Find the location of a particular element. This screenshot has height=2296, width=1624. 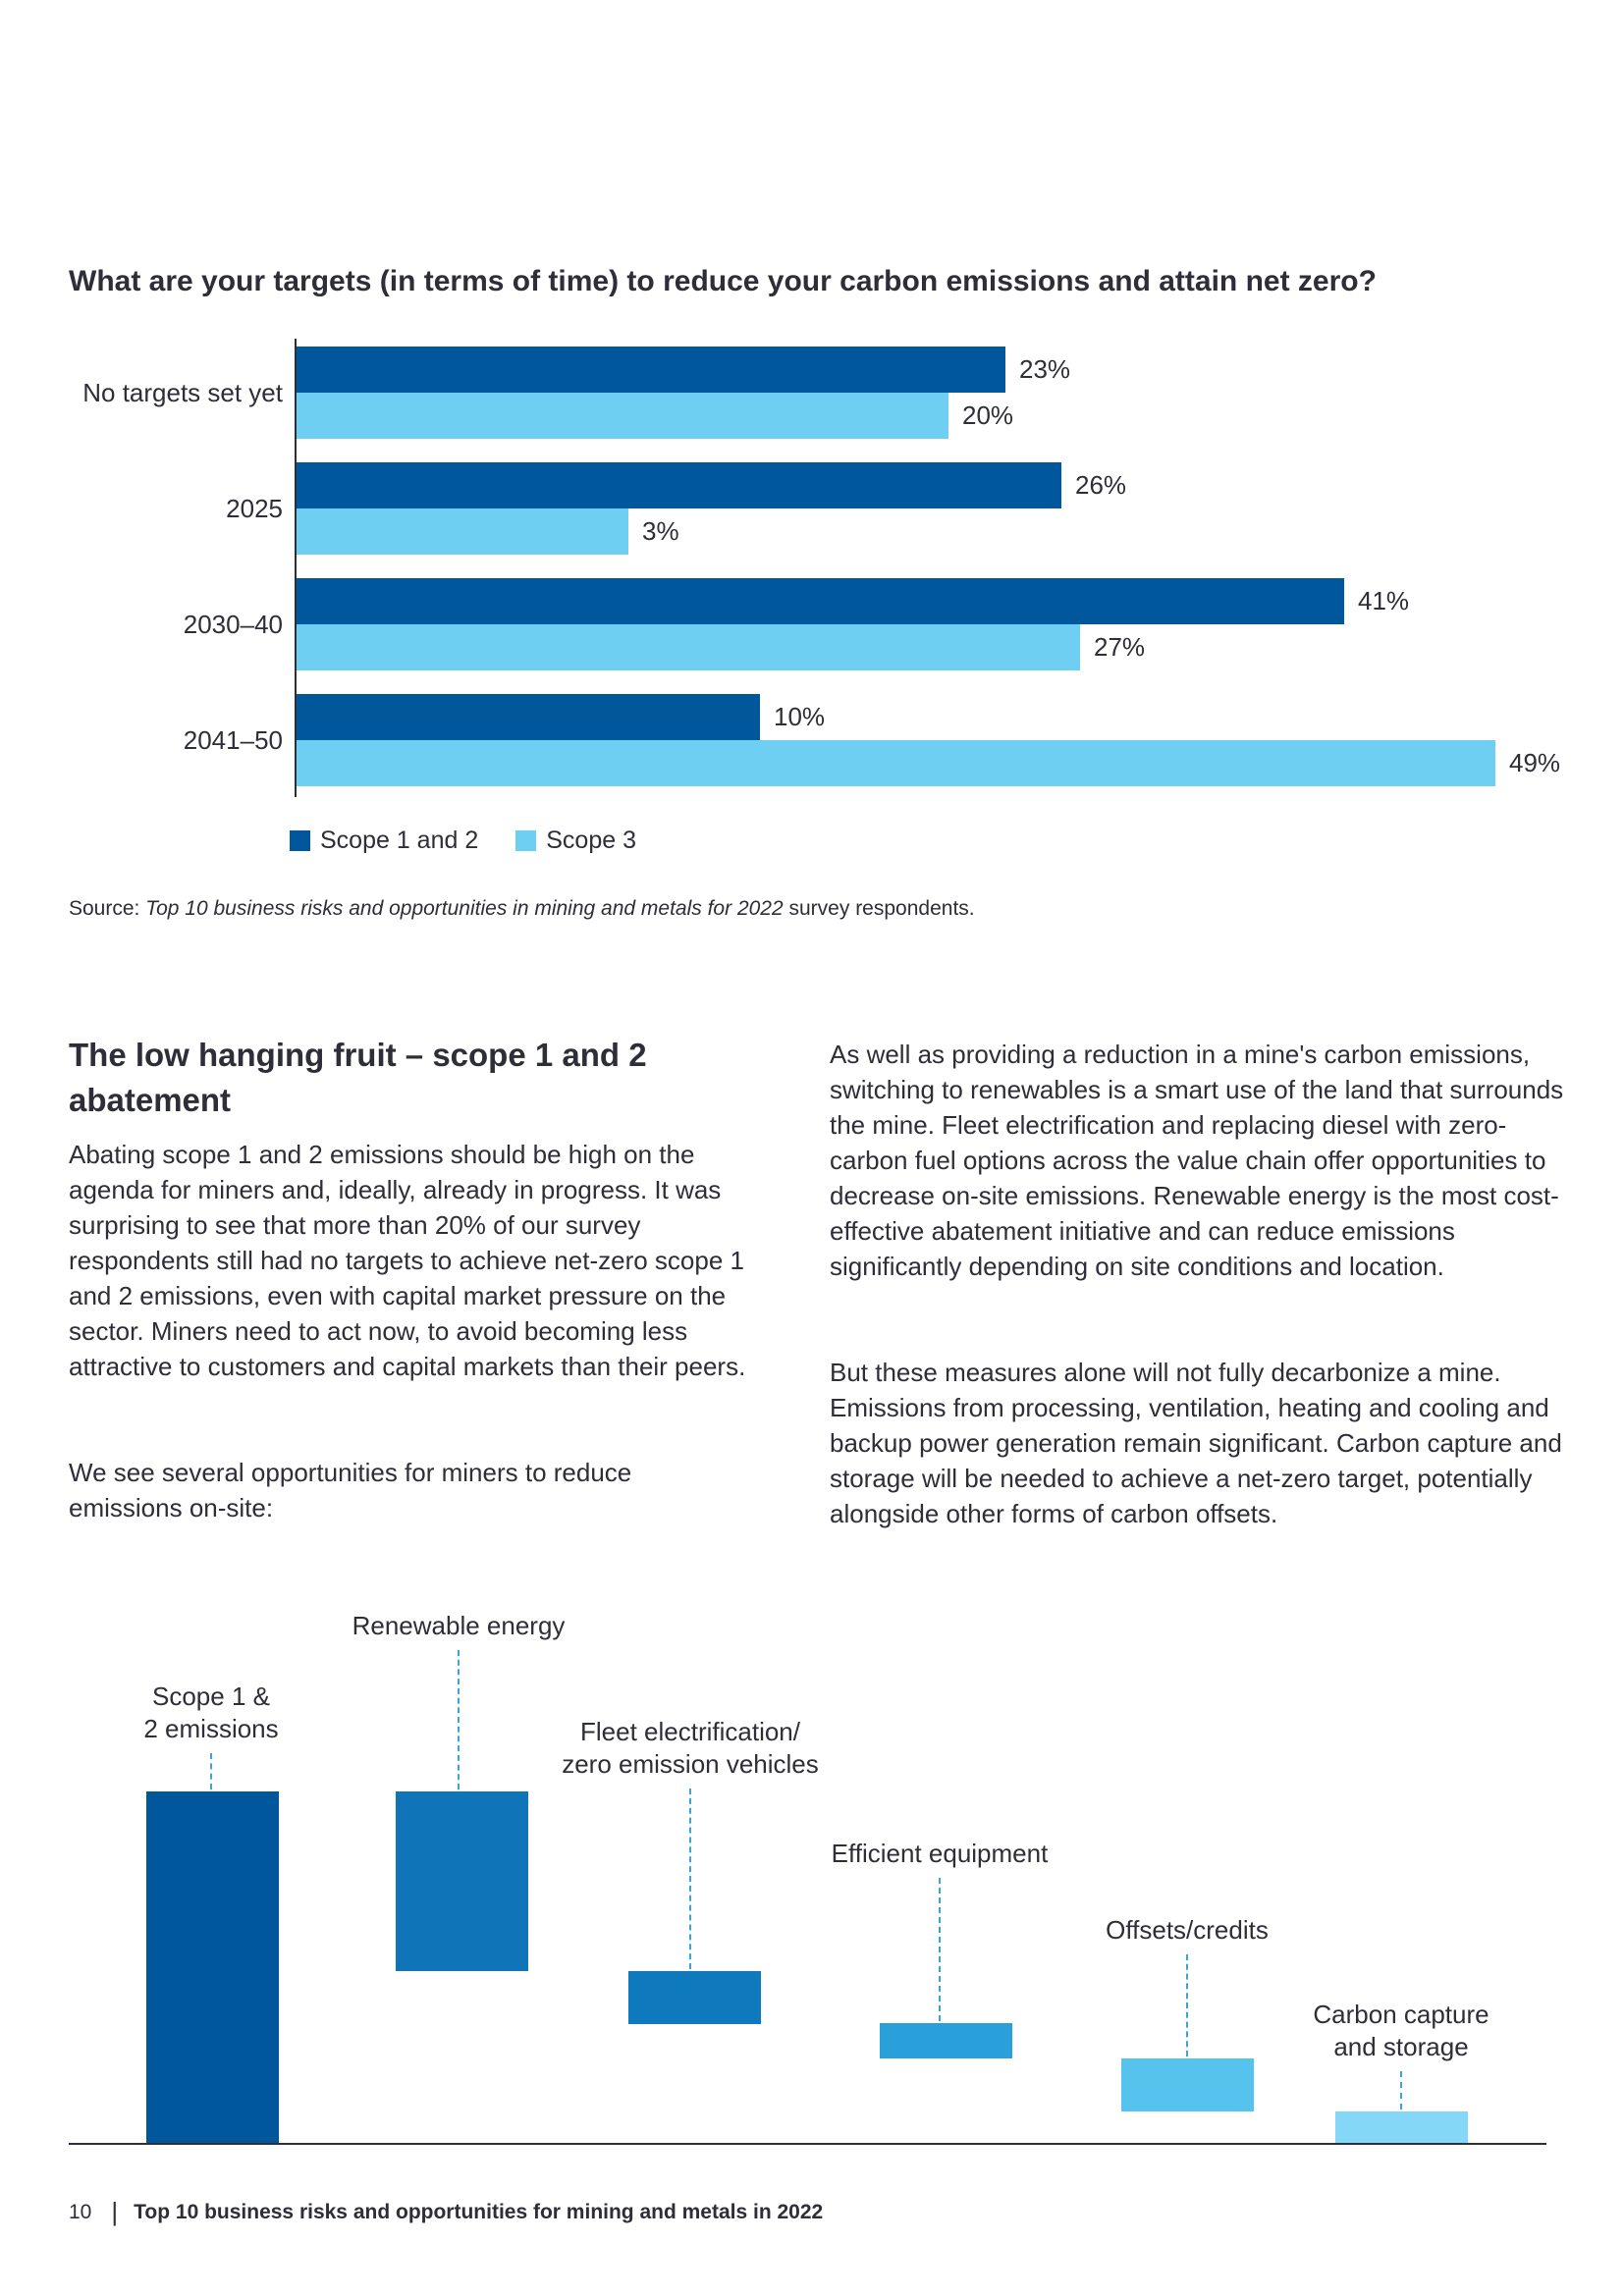

waterfall-step-label-line: 2 emissions is located at coordinates (211, 1728).